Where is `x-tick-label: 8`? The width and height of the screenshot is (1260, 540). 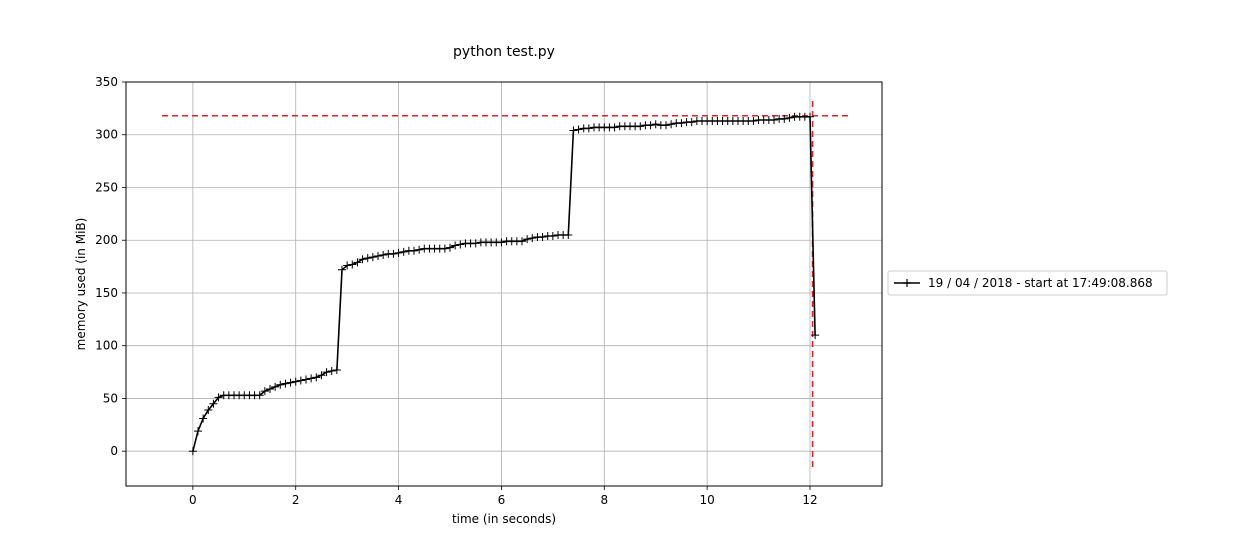
x-tick-label: 8 is located at coordinates (604, 500).